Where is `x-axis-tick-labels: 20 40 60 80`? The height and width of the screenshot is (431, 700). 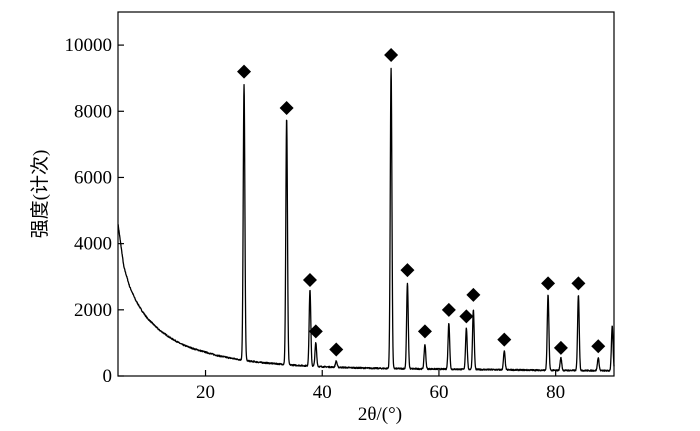 x-axis-tick-labels: 20 40 60 80 is located at coordinates (380, 392).